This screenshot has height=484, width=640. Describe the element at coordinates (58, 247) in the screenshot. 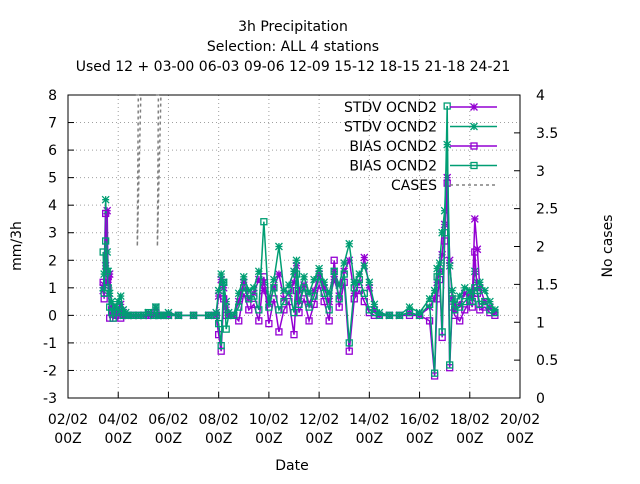

I see `y-axis: -3 -2 -1 0 1 2 3 4 5 6 7 8` at that location.